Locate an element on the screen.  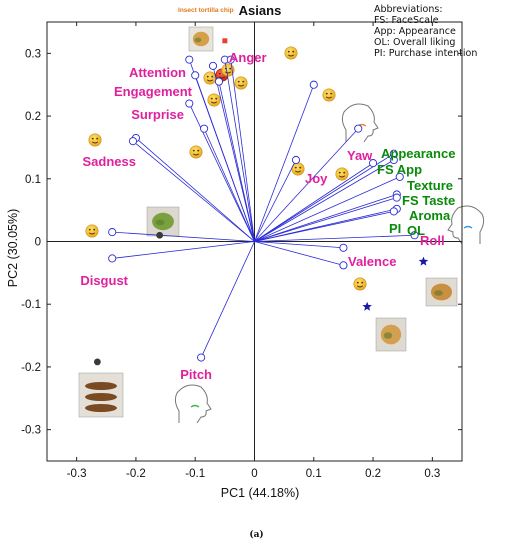
y-tick-label-3: 0 is located at coordinates (38, 243).